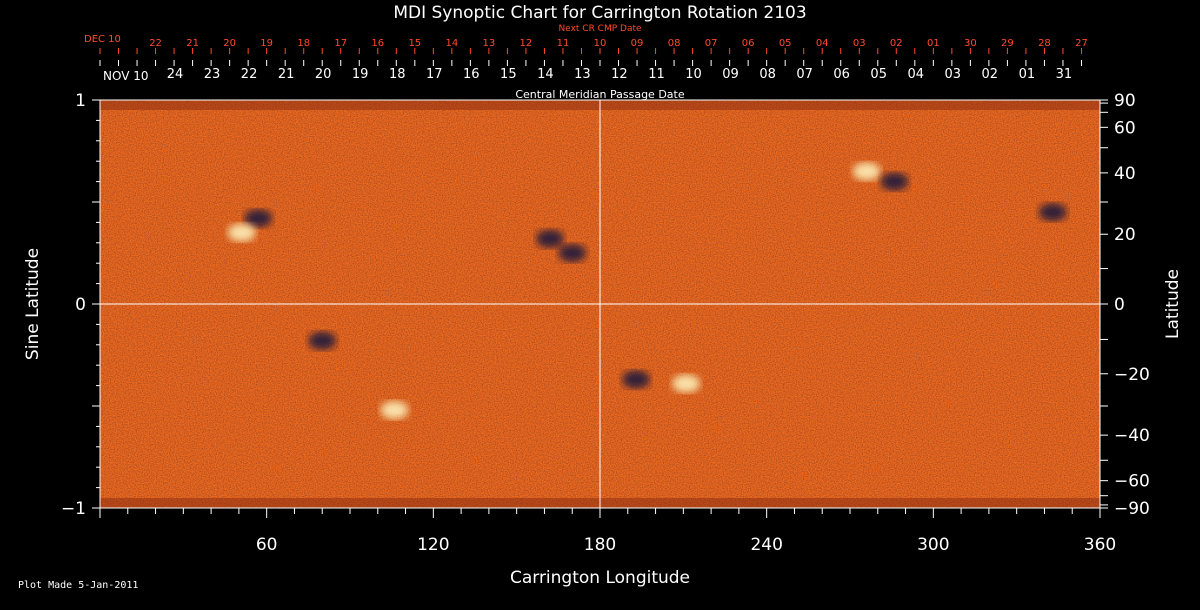  I want to click on date-label: 23, so click(212, 74).